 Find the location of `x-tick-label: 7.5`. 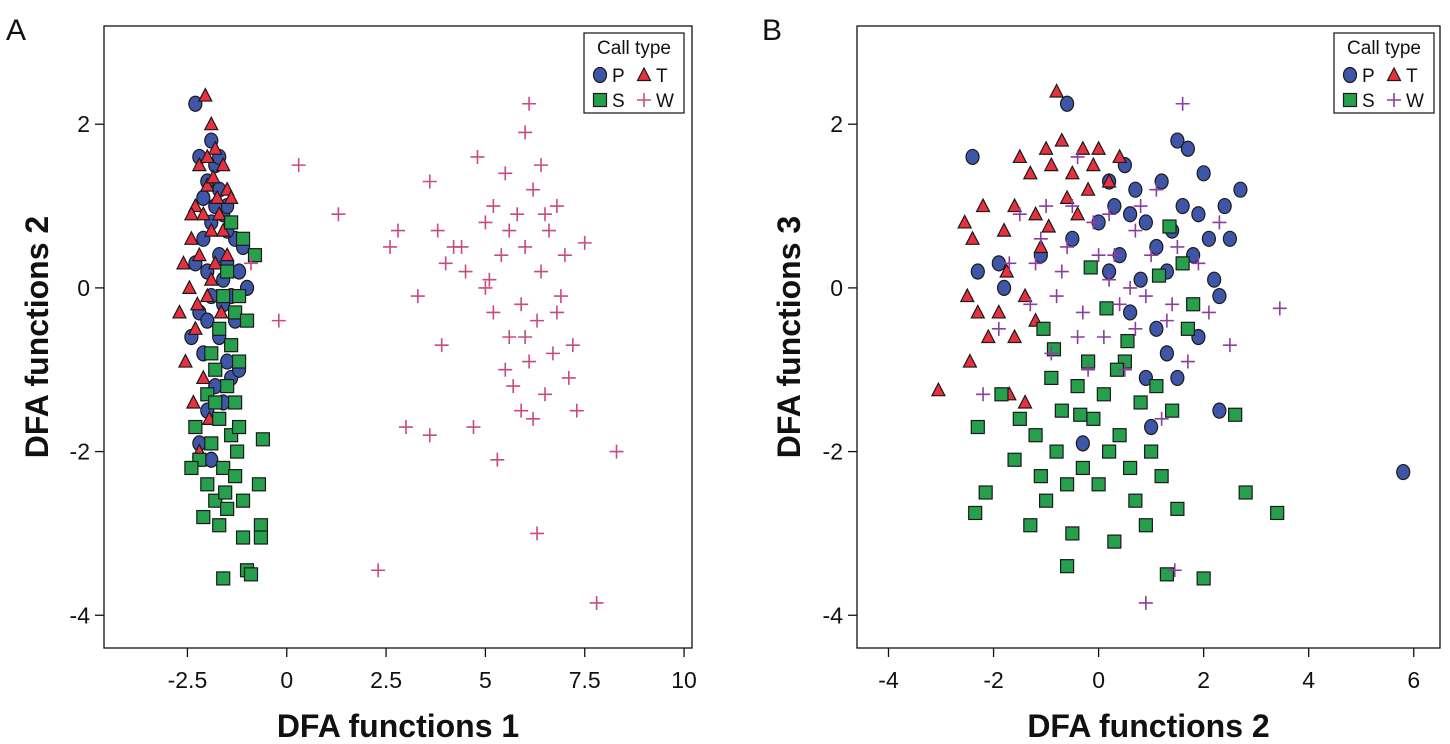

x-tick-label: 7.5 is located at coordinates (585, 680).